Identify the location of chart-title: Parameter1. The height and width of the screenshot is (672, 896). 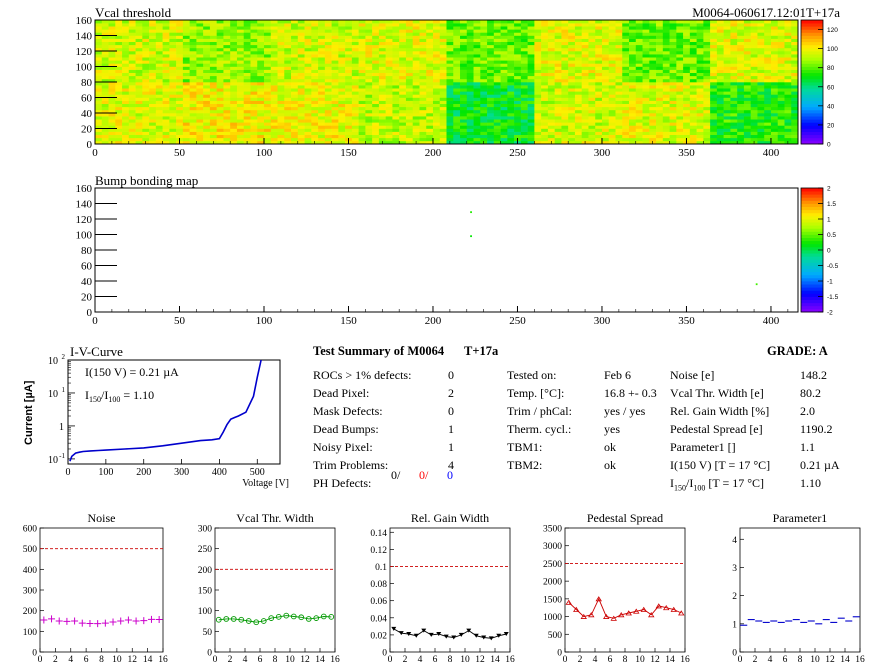
(800, 518).